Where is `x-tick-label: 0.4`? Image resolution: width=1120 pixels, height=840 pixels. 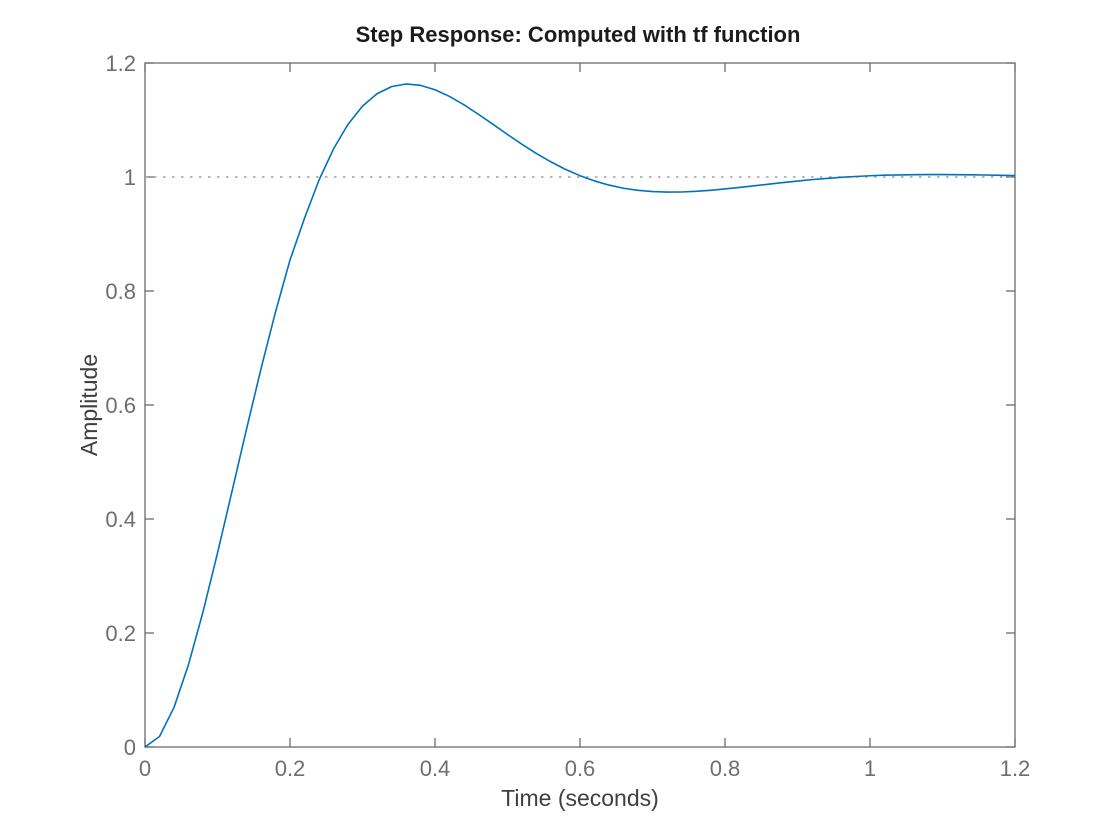
x-tick-label: 0.4 is located at coordinates (435, 768).